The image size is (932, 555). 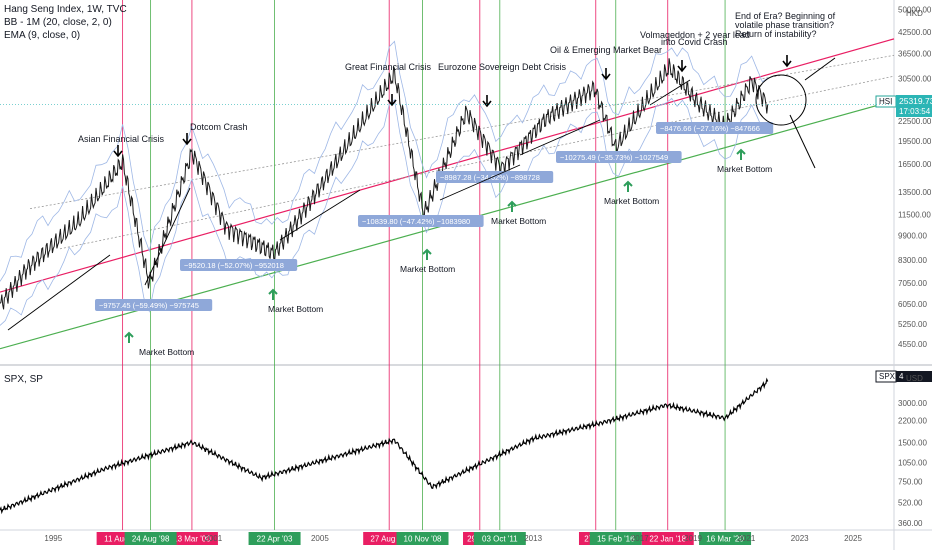 What do you see at coordinates (910, 502) in the screenshot?
I see `spx-y-tick-label: 520.00` at bounding box center [910, 502].